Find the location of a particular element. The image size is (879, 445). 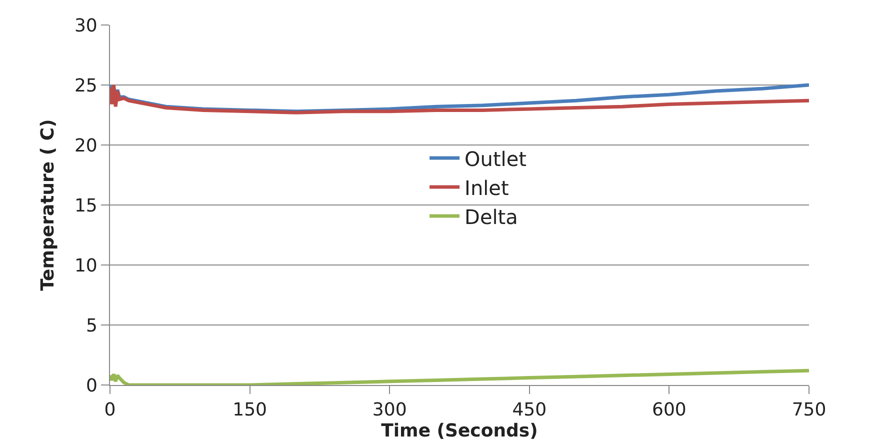

x-tick-label: 450 is located at coordinates (529, 410).